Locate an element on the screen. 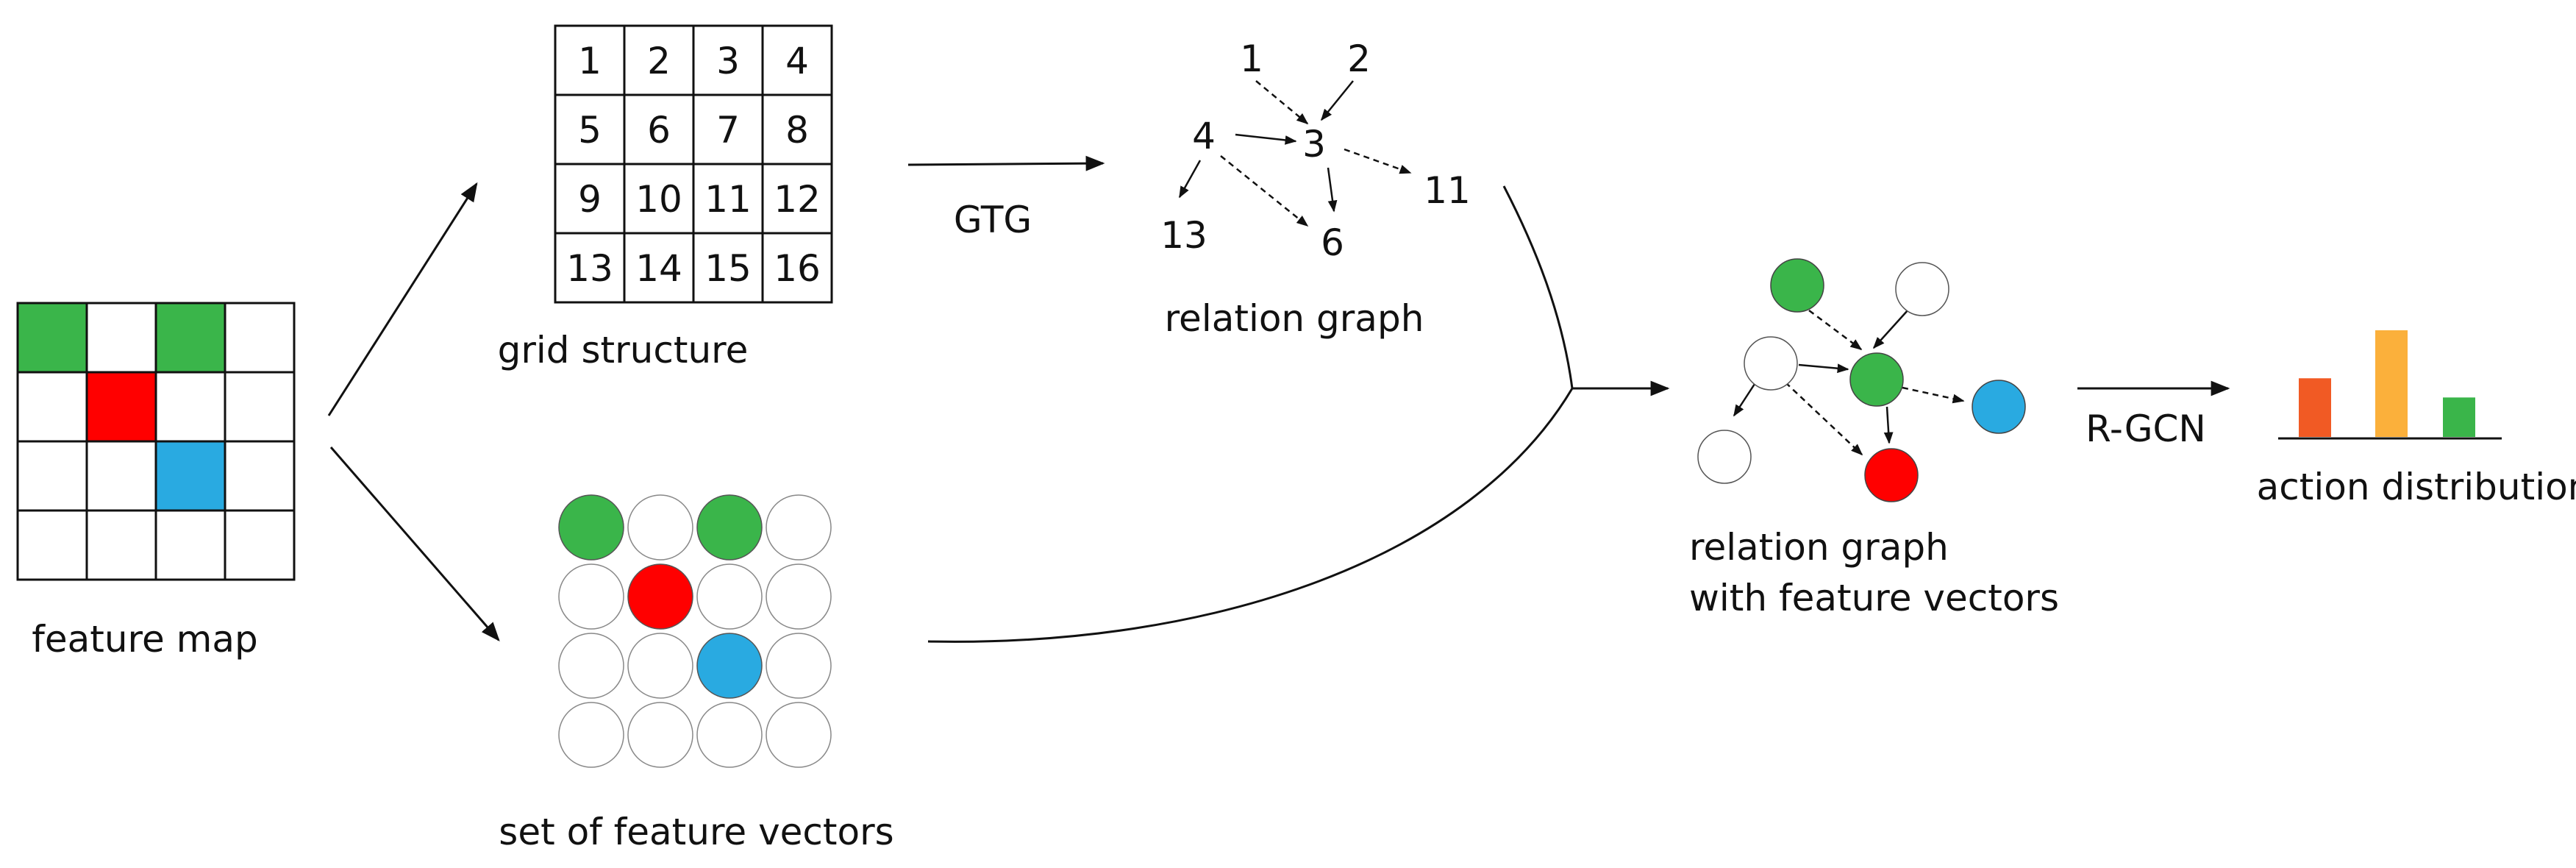 This screenshot has width=2576, height=868. grid-structure-number-6: 6 is located at coordinates (659, 130).